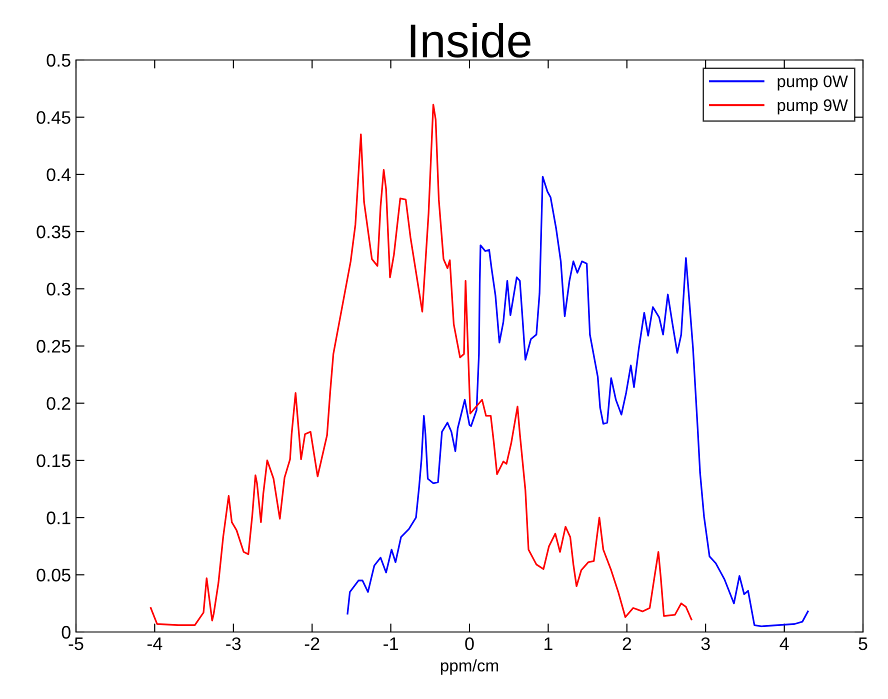 The image size is (888, 699). I want to click on x-tick-label: -4, so click(154, 644).